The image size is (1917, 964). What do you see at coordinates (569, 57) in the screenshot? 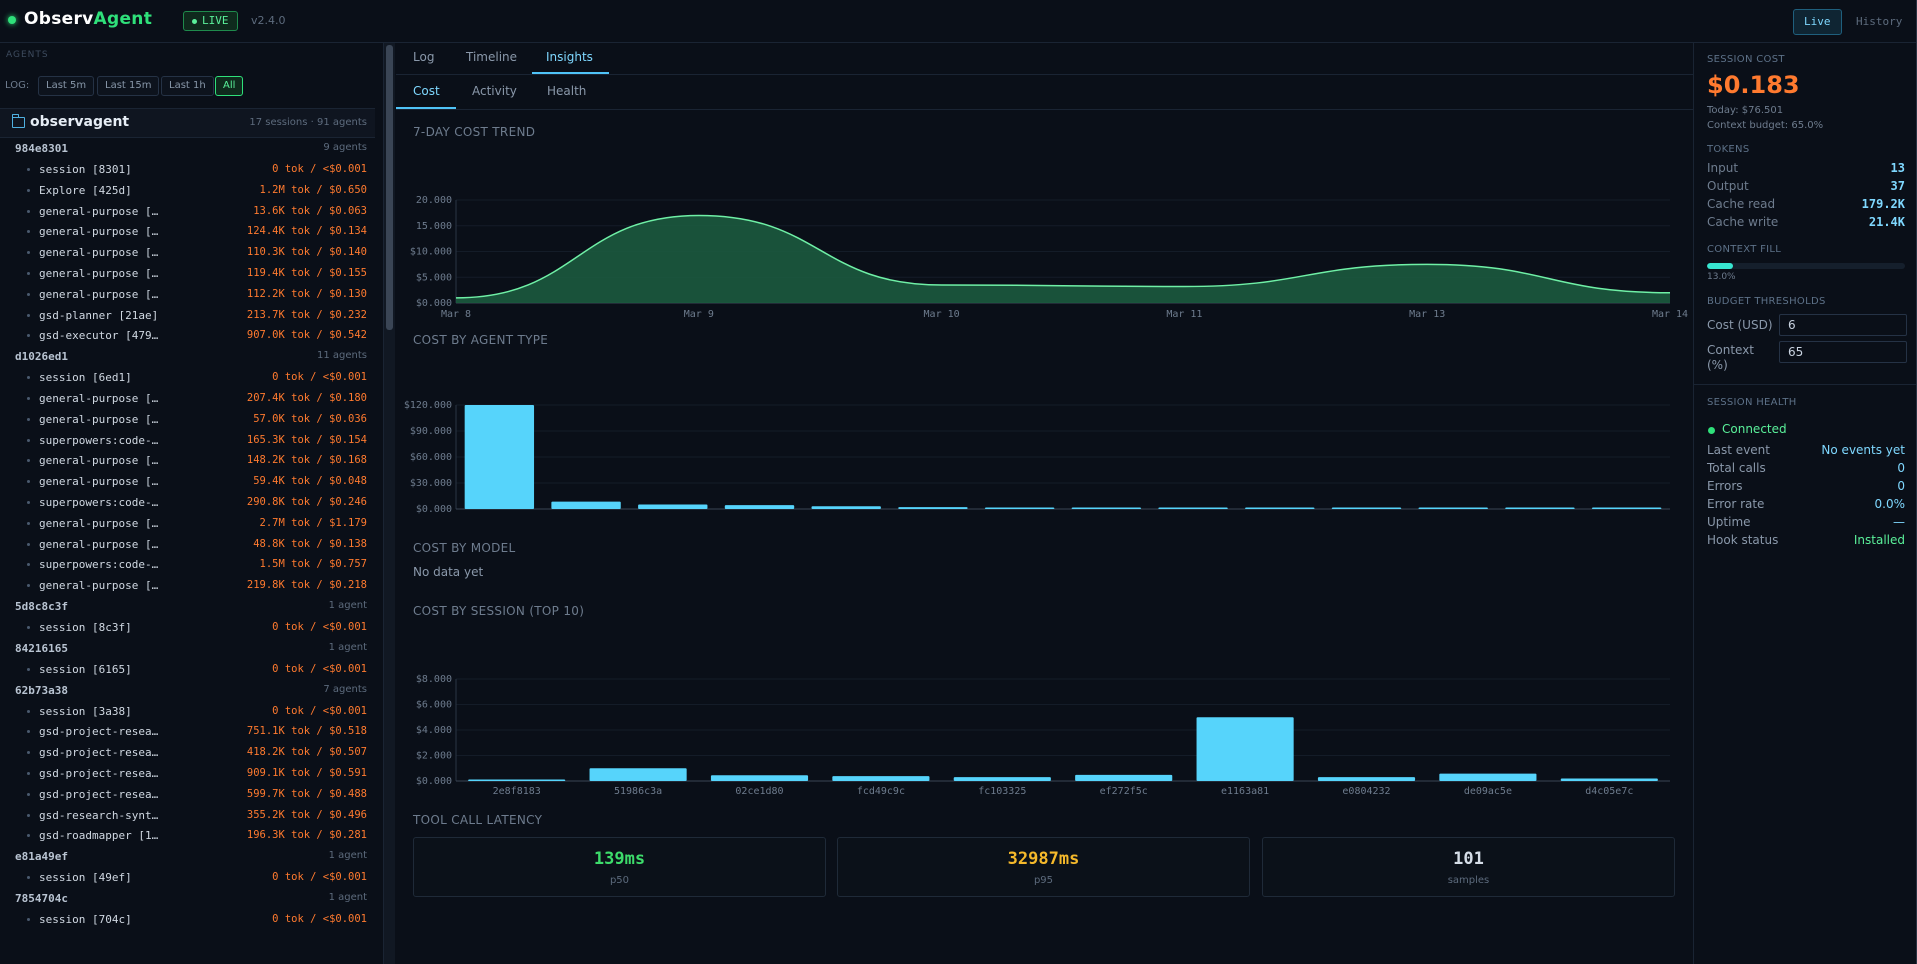
I see `tab-insights: Insights` at bounding box center [569, 57].